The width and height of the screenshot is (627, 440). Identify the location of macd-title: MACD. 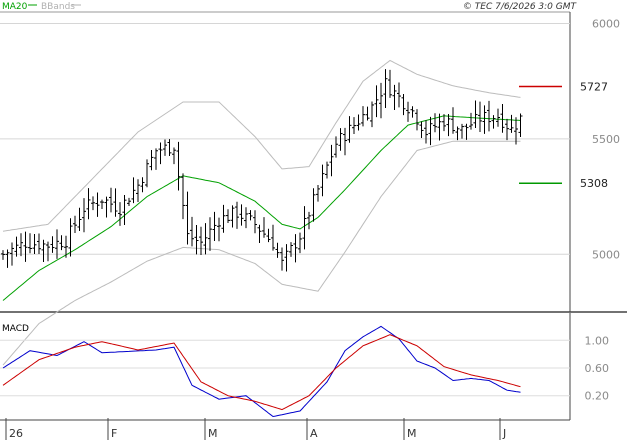
(15, 329).